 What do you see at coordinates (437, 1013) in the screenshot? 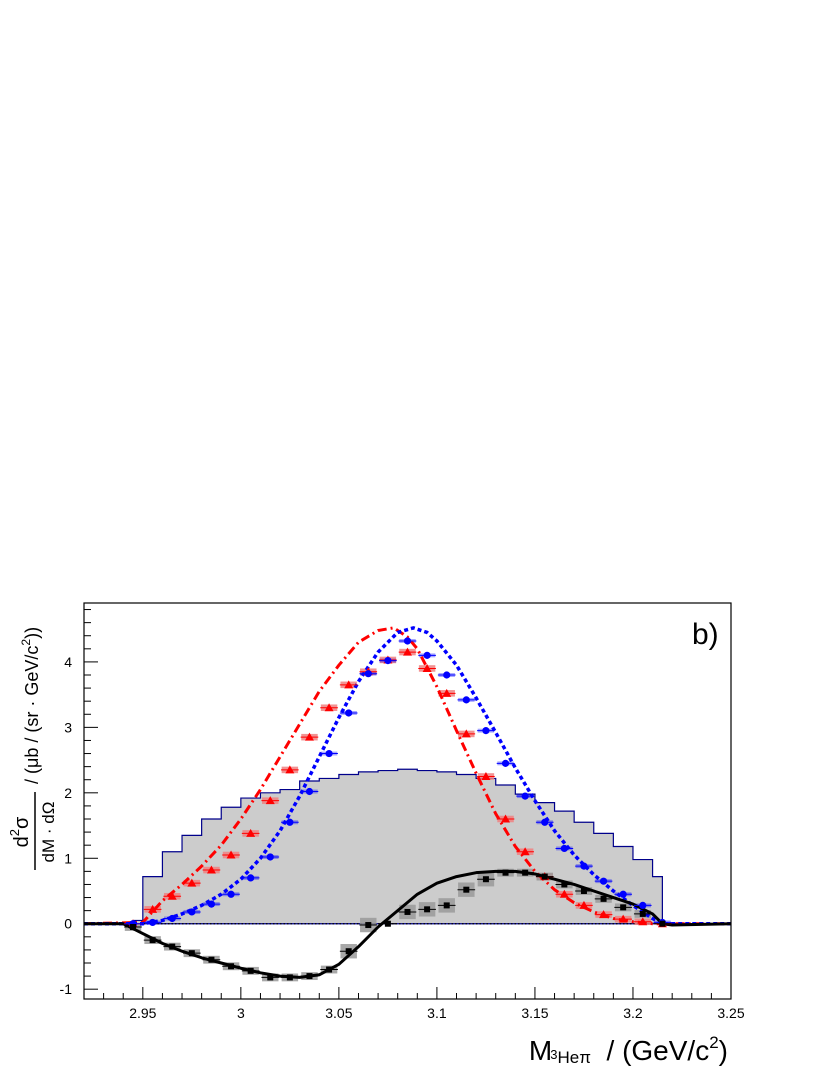
I see `x-tick-label: 3.1` at bounding box center [437, 1013].